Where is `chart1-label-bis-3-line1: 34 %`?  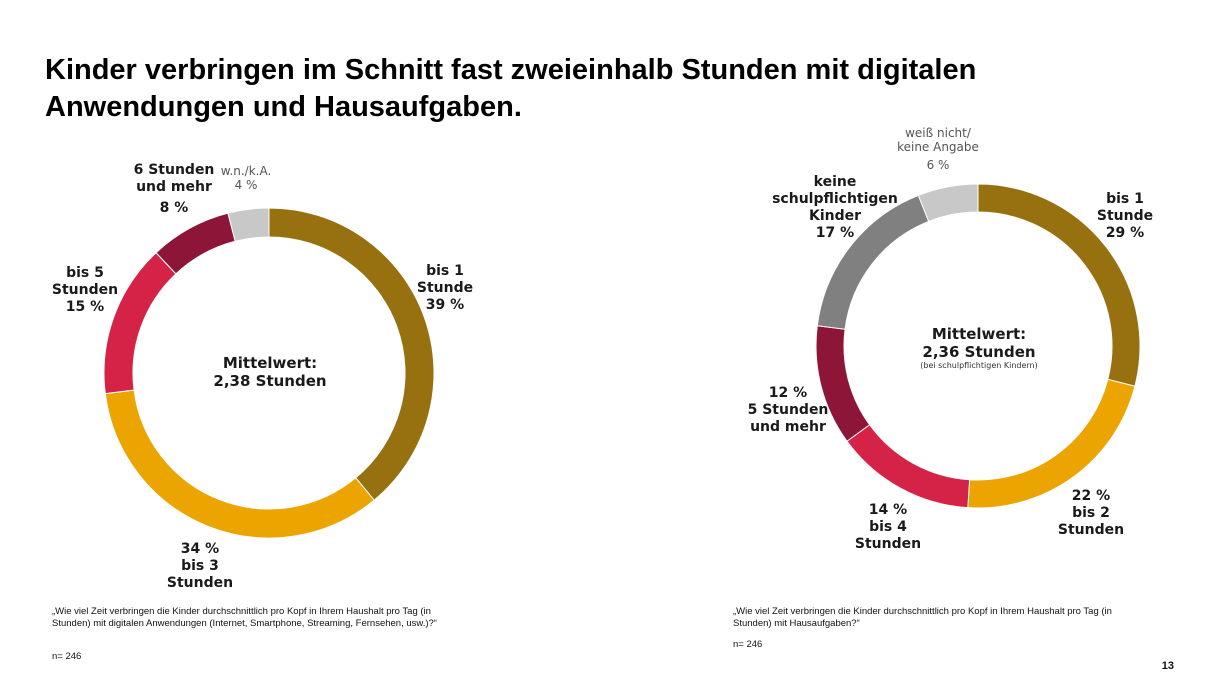
chart1-label-bis-3-line1: 34 % is located at coordinates (200, 549).